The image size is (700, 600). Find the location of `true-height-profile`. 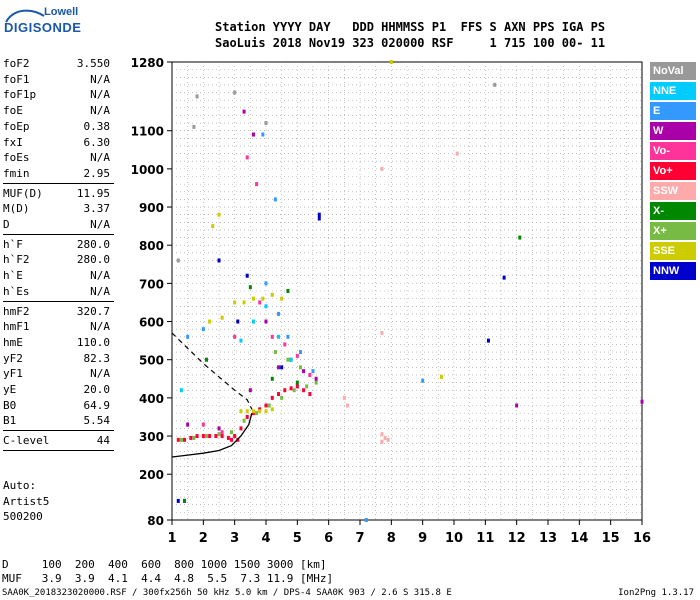

true-height-profile is located at coordinates (212, 435).